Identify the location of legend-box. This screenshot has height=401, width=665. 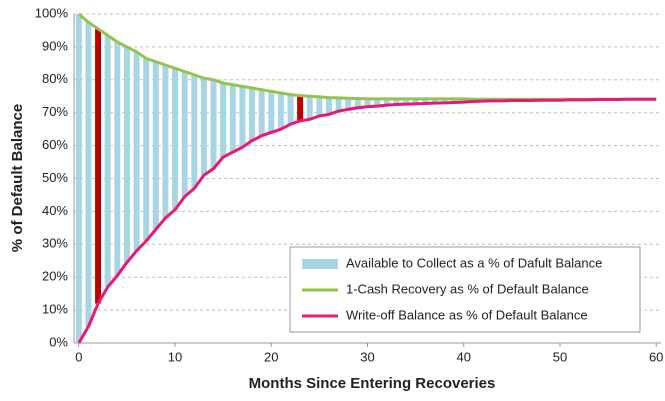
(465, 289).